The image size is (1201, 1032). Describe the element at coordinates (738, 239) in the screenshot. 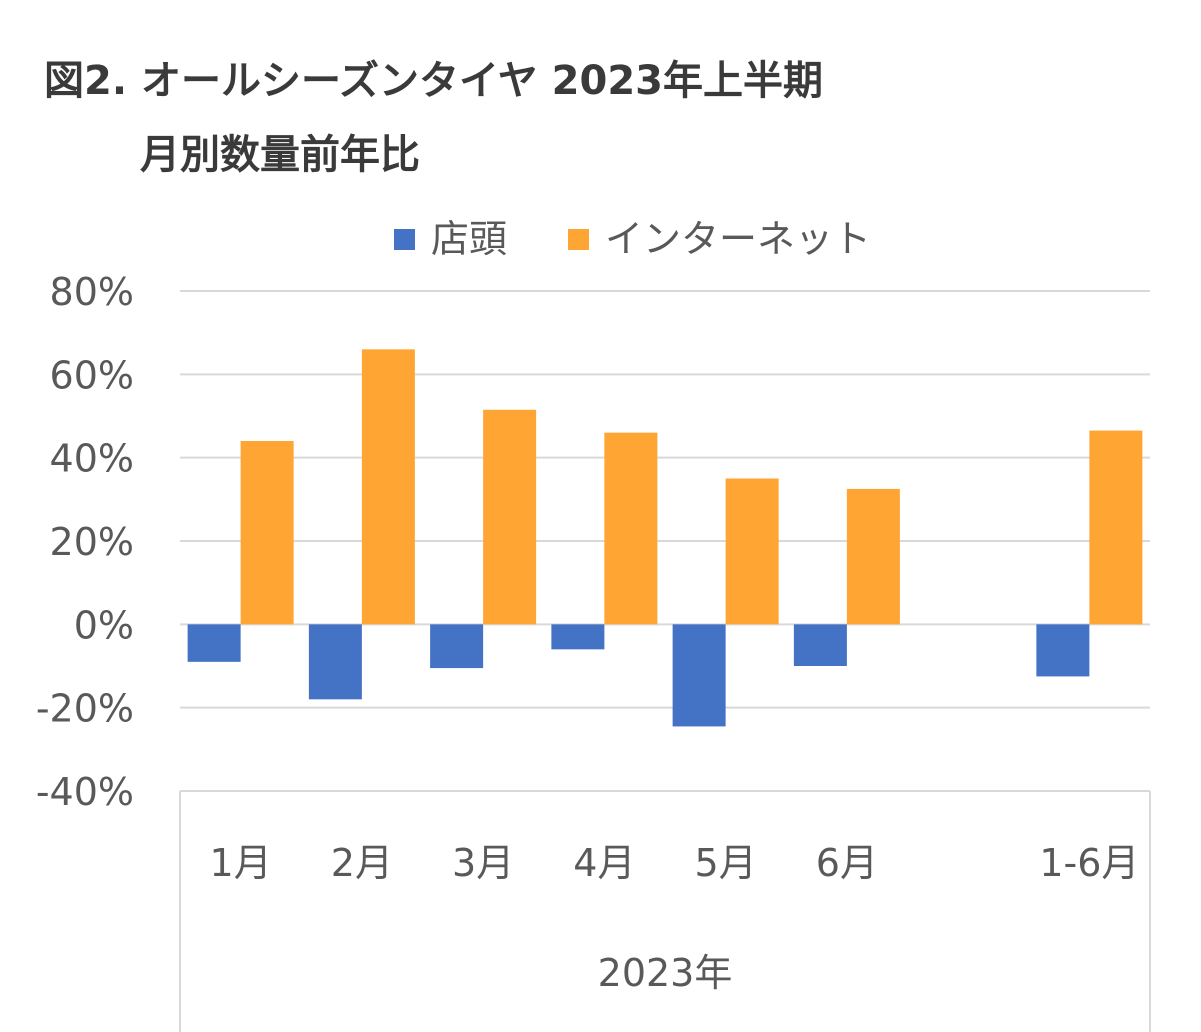

I see `legend-label: インターネット` at that location.